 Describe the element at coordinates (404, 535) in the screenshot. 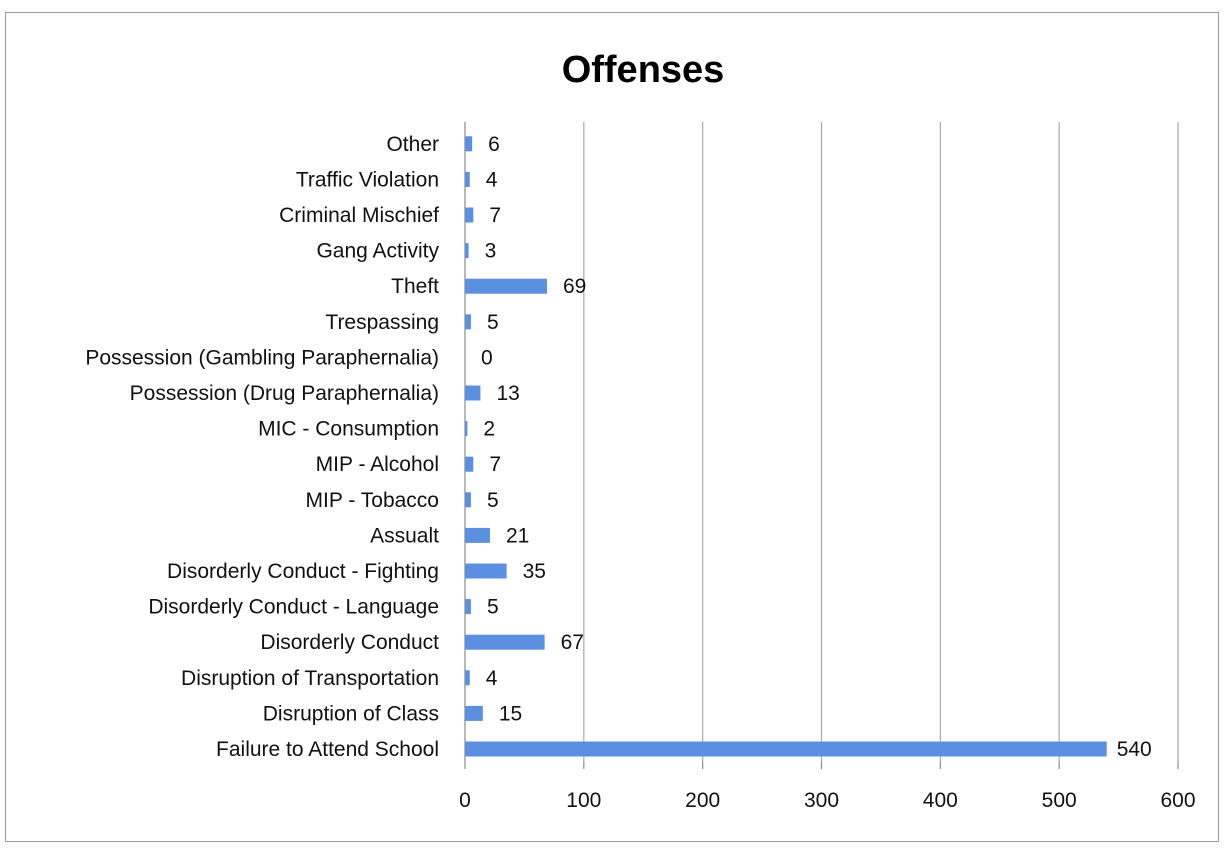

I see `category-label: Assualt` at that location.